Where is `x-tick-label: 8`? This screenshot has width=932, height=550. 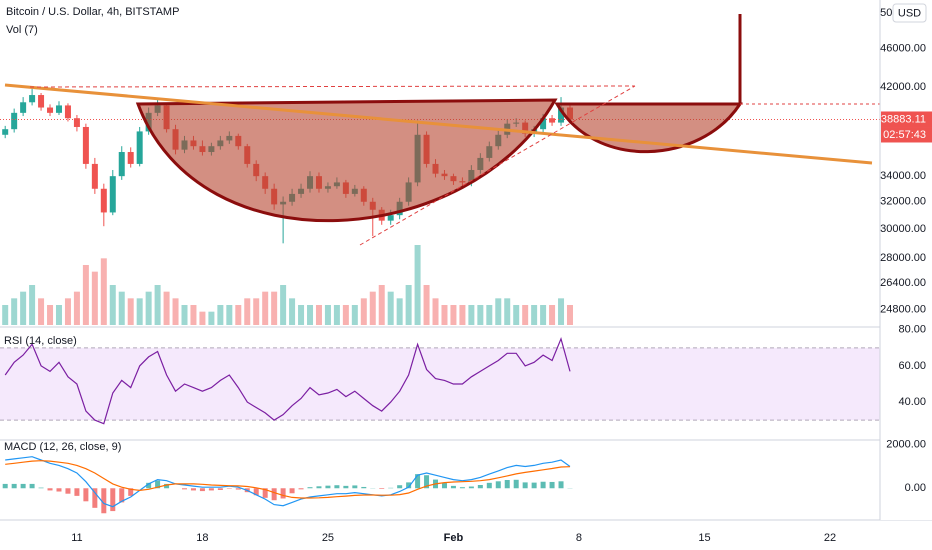 x-tick-label: 8 is located at coordinates (579, 538).